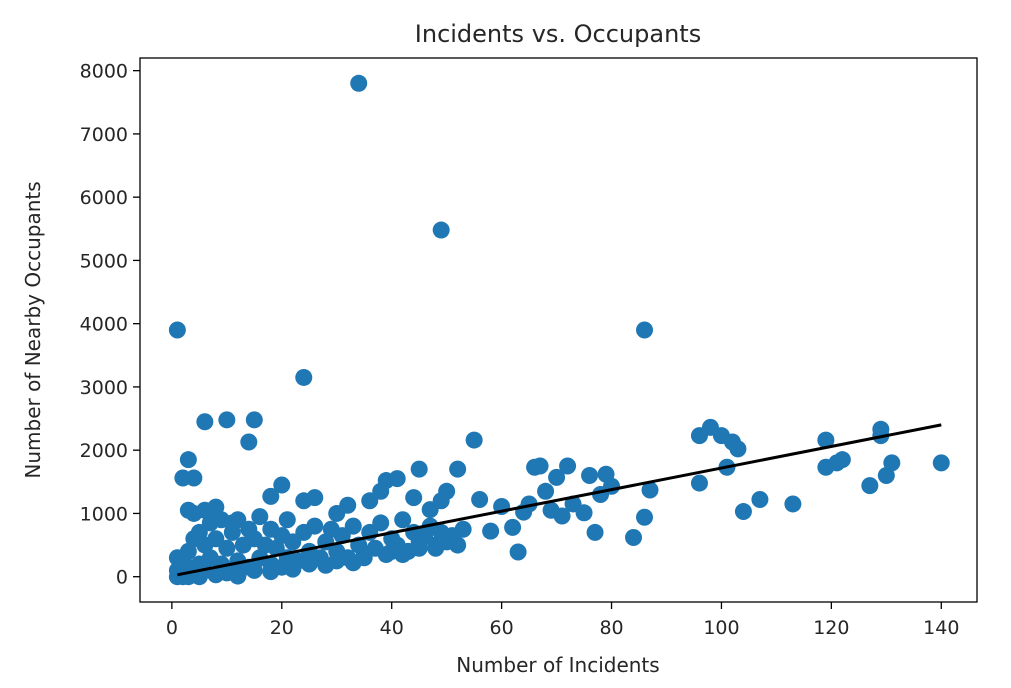  Describe the element at coordinates (558, 34) in the screenshot. I see `chart-title: Incidents vs. Occupants` at that location.